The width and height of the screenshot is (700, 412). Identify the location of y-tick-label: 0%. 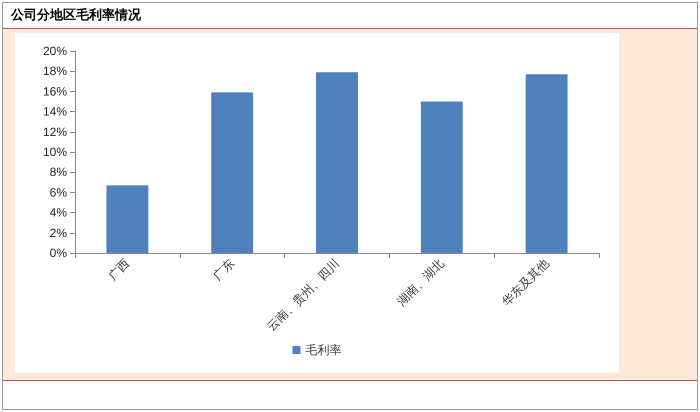
(59, 253).